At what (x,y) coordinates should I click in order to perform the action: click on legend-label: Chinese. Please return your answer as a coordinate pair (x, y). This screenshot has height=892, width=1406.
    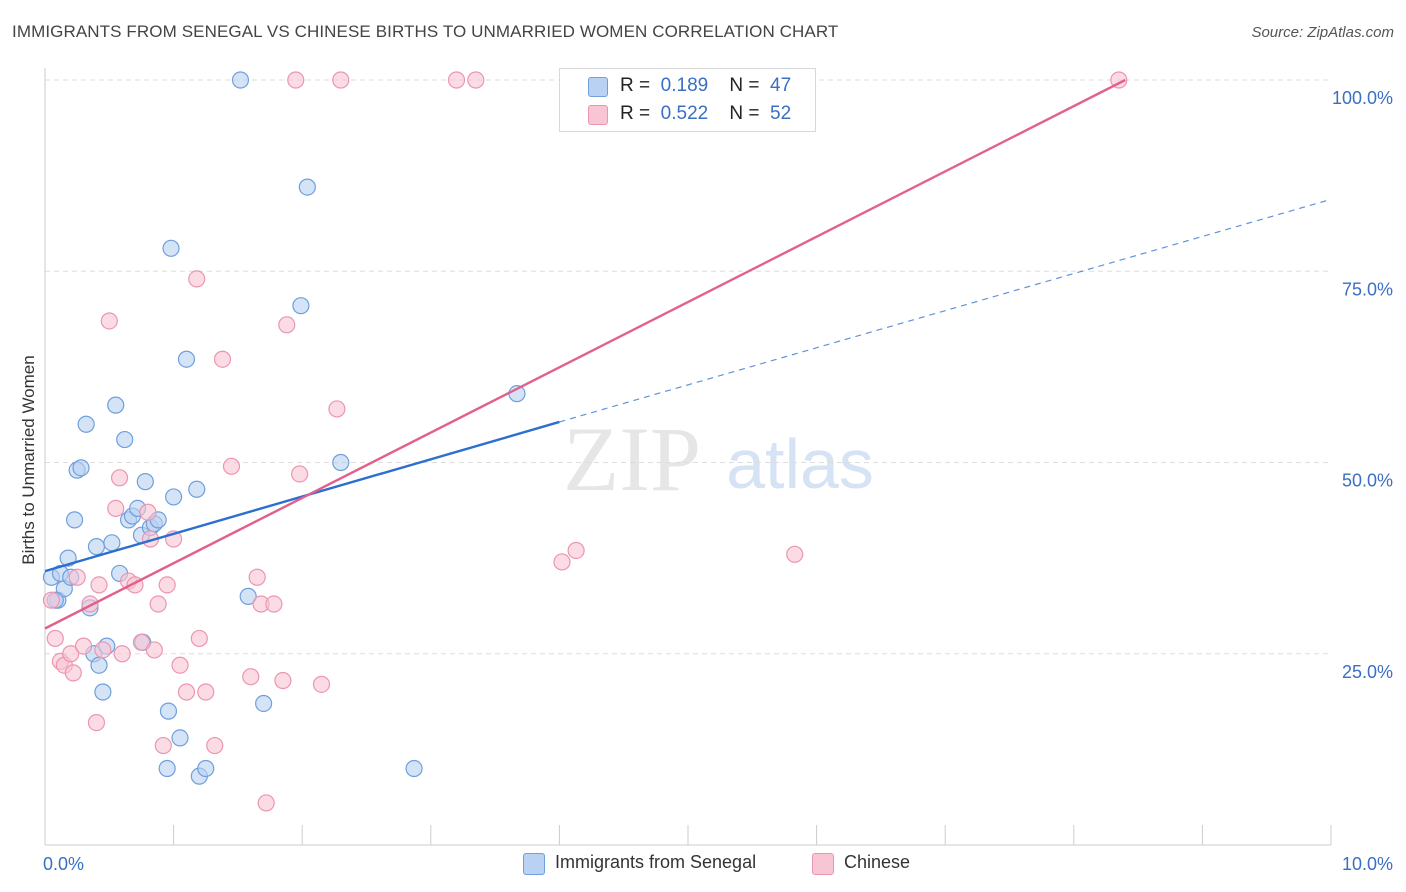
    Looking at the image, I should click on (877, 862).